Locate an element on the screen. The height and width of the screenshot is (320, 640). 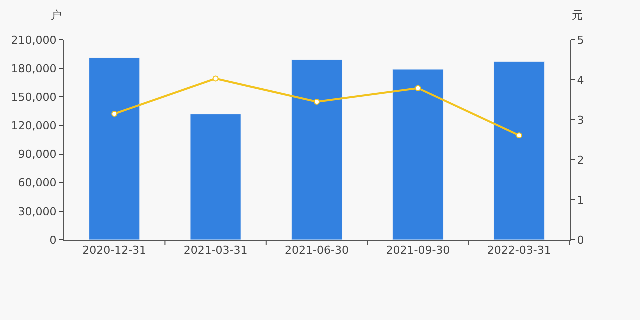
y2-tick-label: 2 is located at coordinates (580, 160).